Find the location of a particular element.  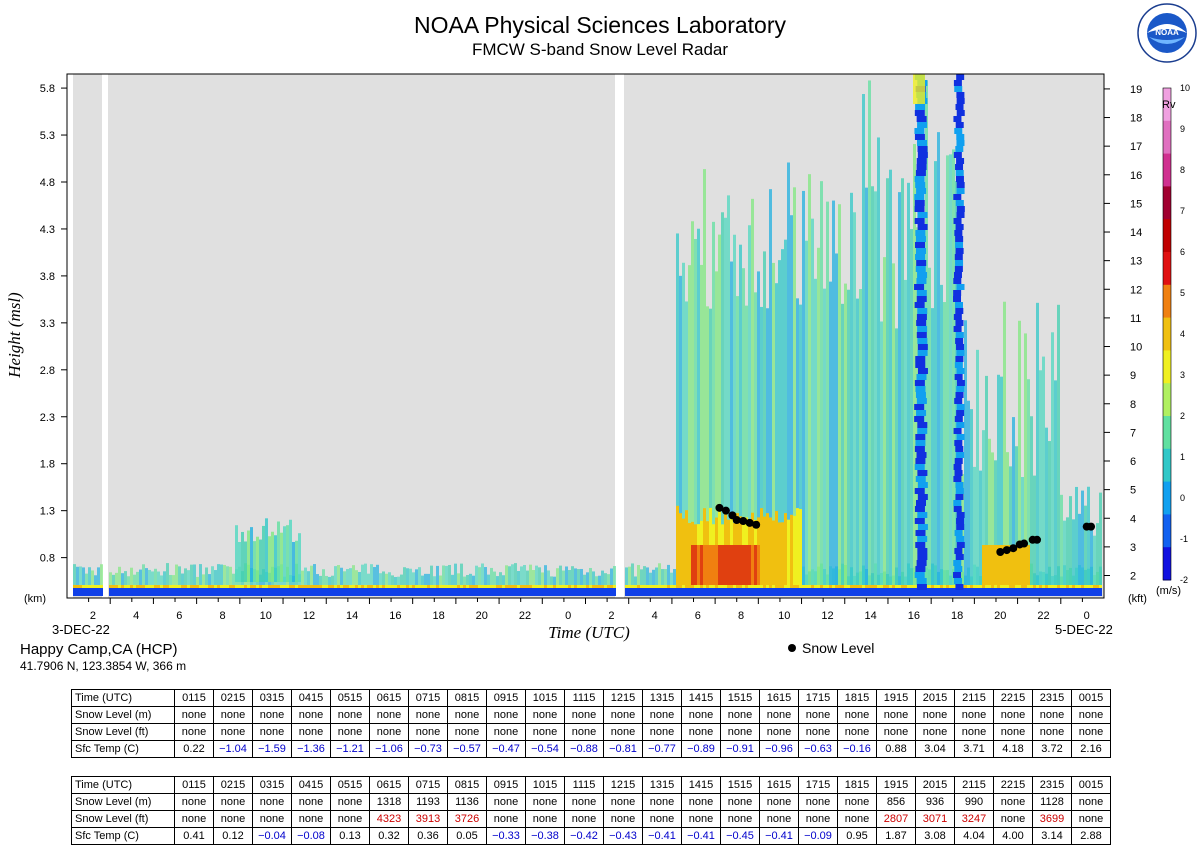

table-cell: 1136 is located at coordinates (467, 802).